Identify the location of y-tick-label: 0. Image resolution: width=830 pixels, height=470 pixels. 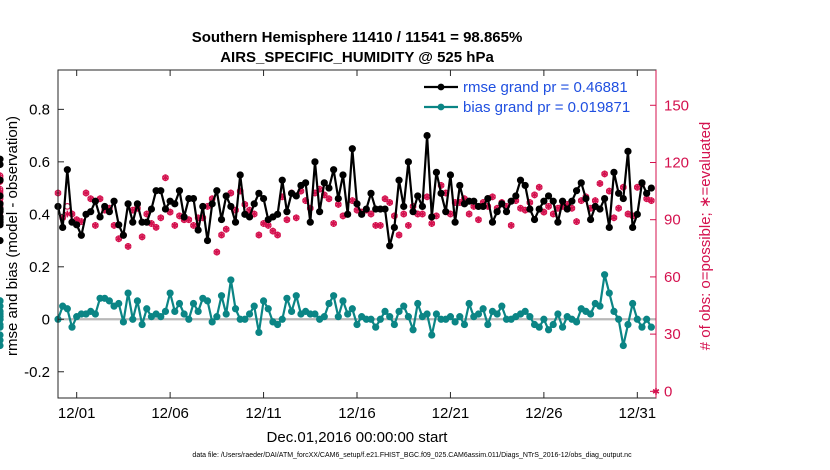
(46, 319).